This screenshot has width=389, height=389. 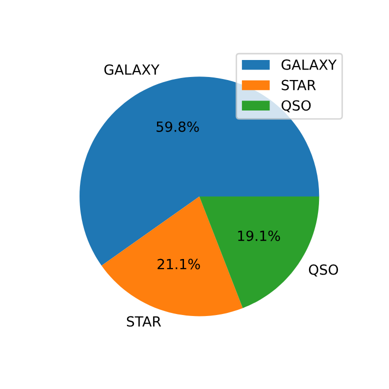 What do you see at coordinates (259, 236) in the screenshot?
I see `data-label: 19.1%` at bounding box center [259, 236].